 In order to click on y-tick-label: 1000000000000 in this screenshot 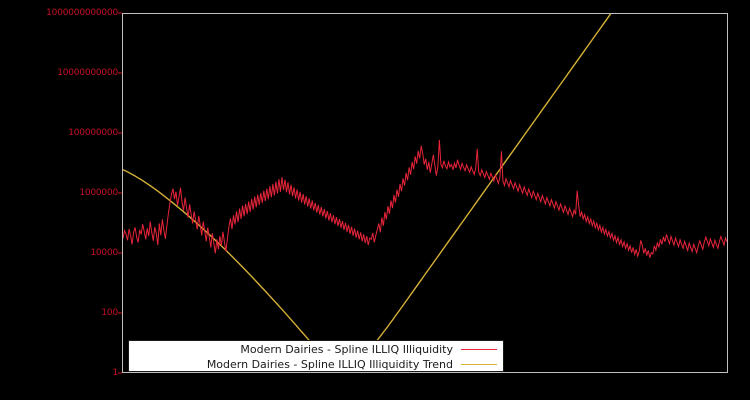, I will do `click(82, 13)`.